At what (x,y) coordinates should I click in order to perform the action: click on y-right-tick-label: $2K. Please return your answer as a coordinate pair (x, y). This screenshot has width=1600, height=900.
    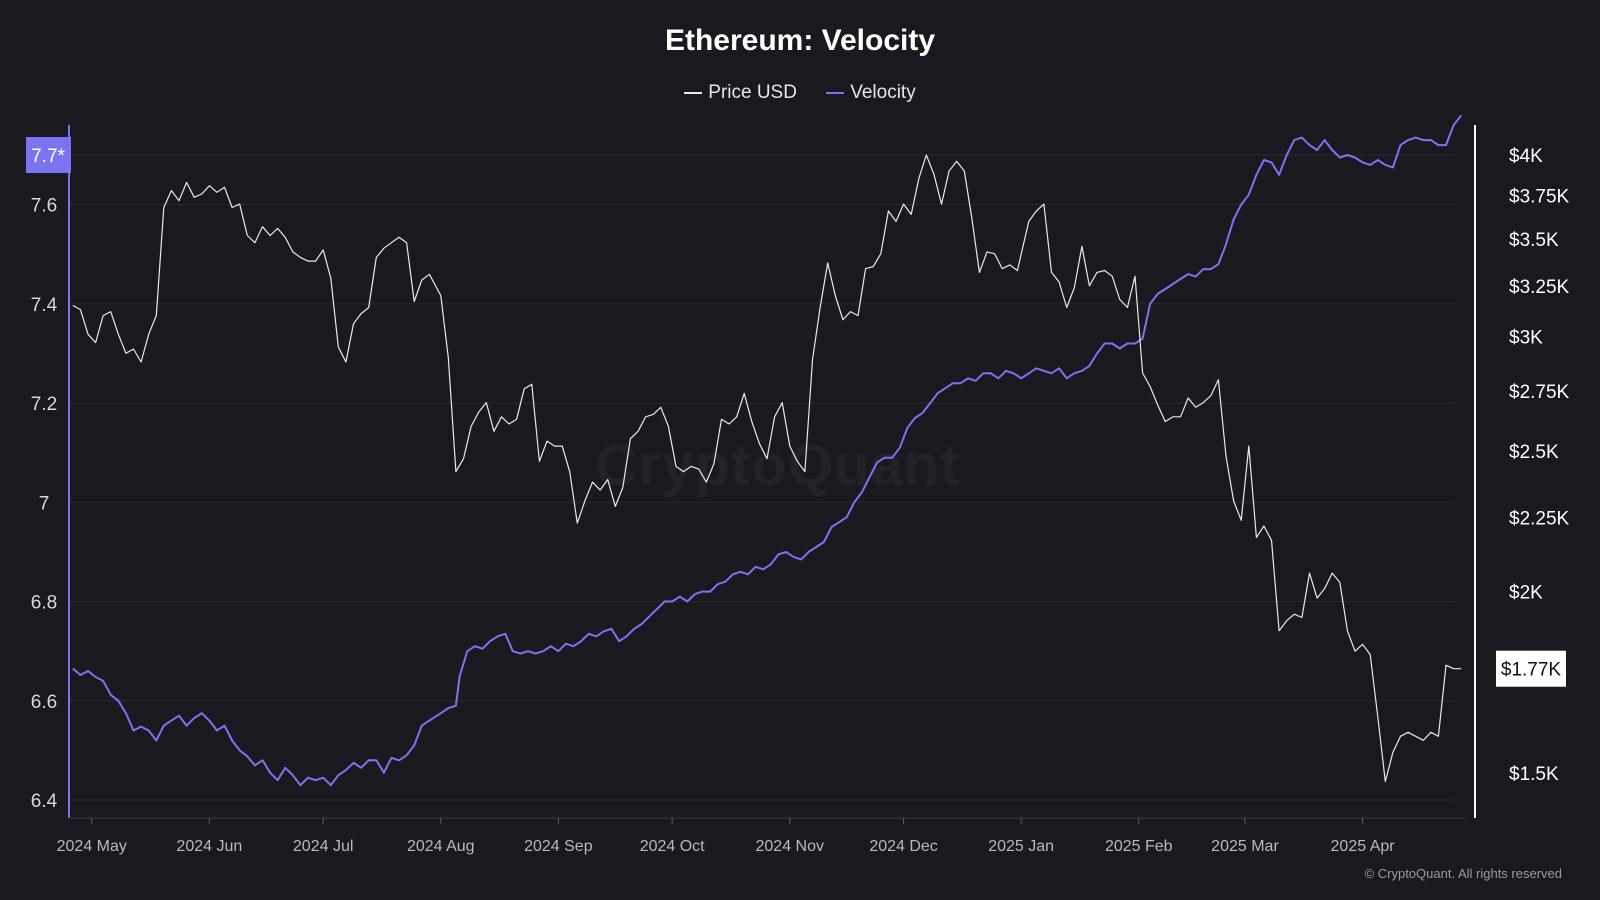
    Looking at the image, I should click on (1526, 593).